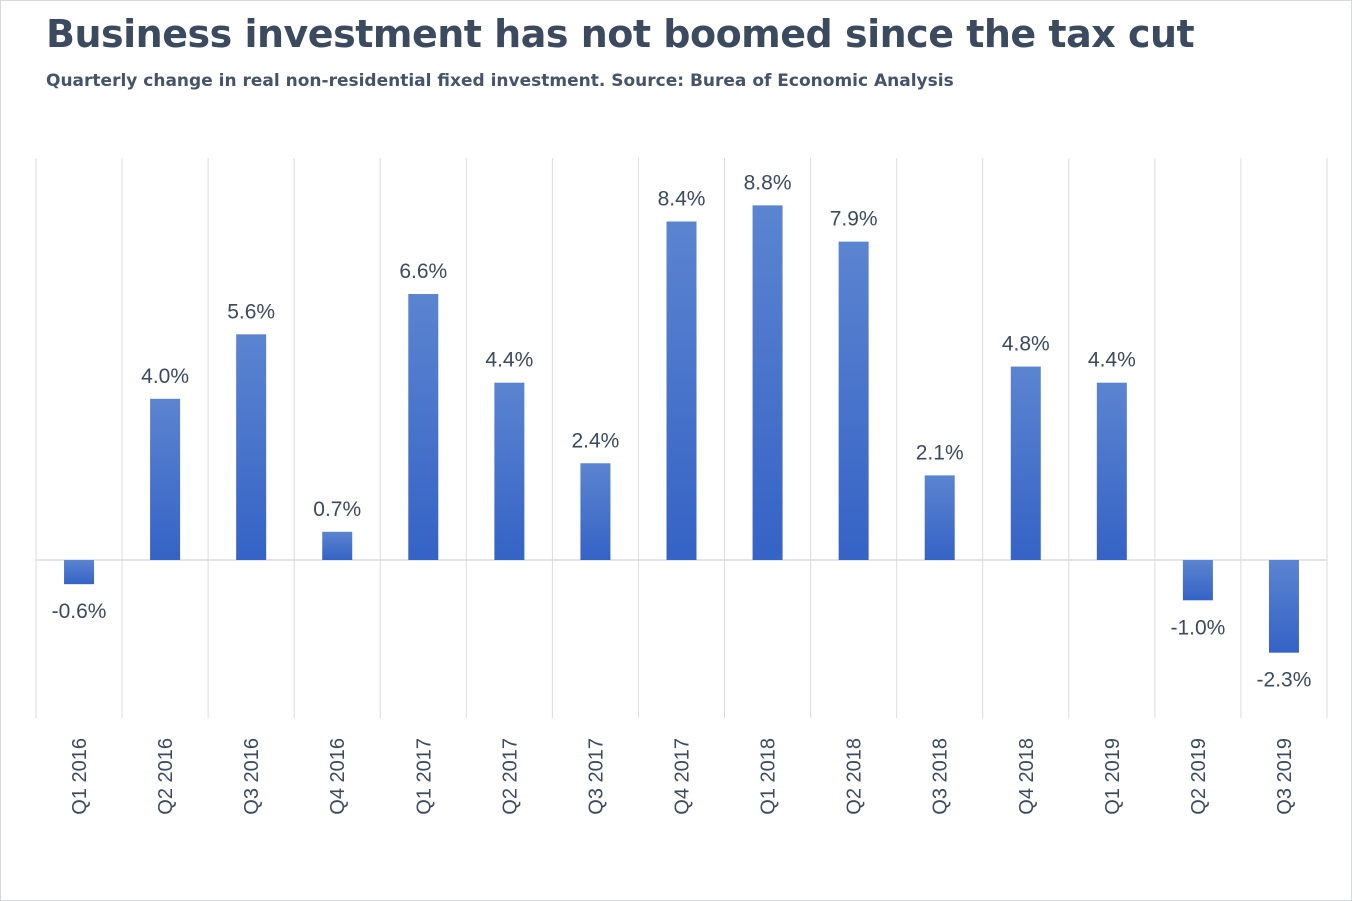 The width and height of the screenshot is (1352, 901). Describe the element at coordinates (80, 776) in the screenshot. I see `x-tick-label: Q1 2016` at that location.